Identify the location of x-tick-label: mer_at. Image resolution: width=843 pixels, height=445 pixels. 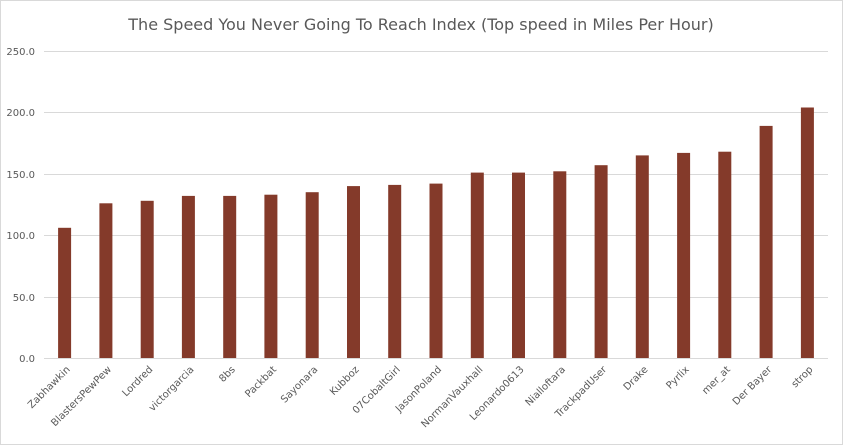
(716, 380).